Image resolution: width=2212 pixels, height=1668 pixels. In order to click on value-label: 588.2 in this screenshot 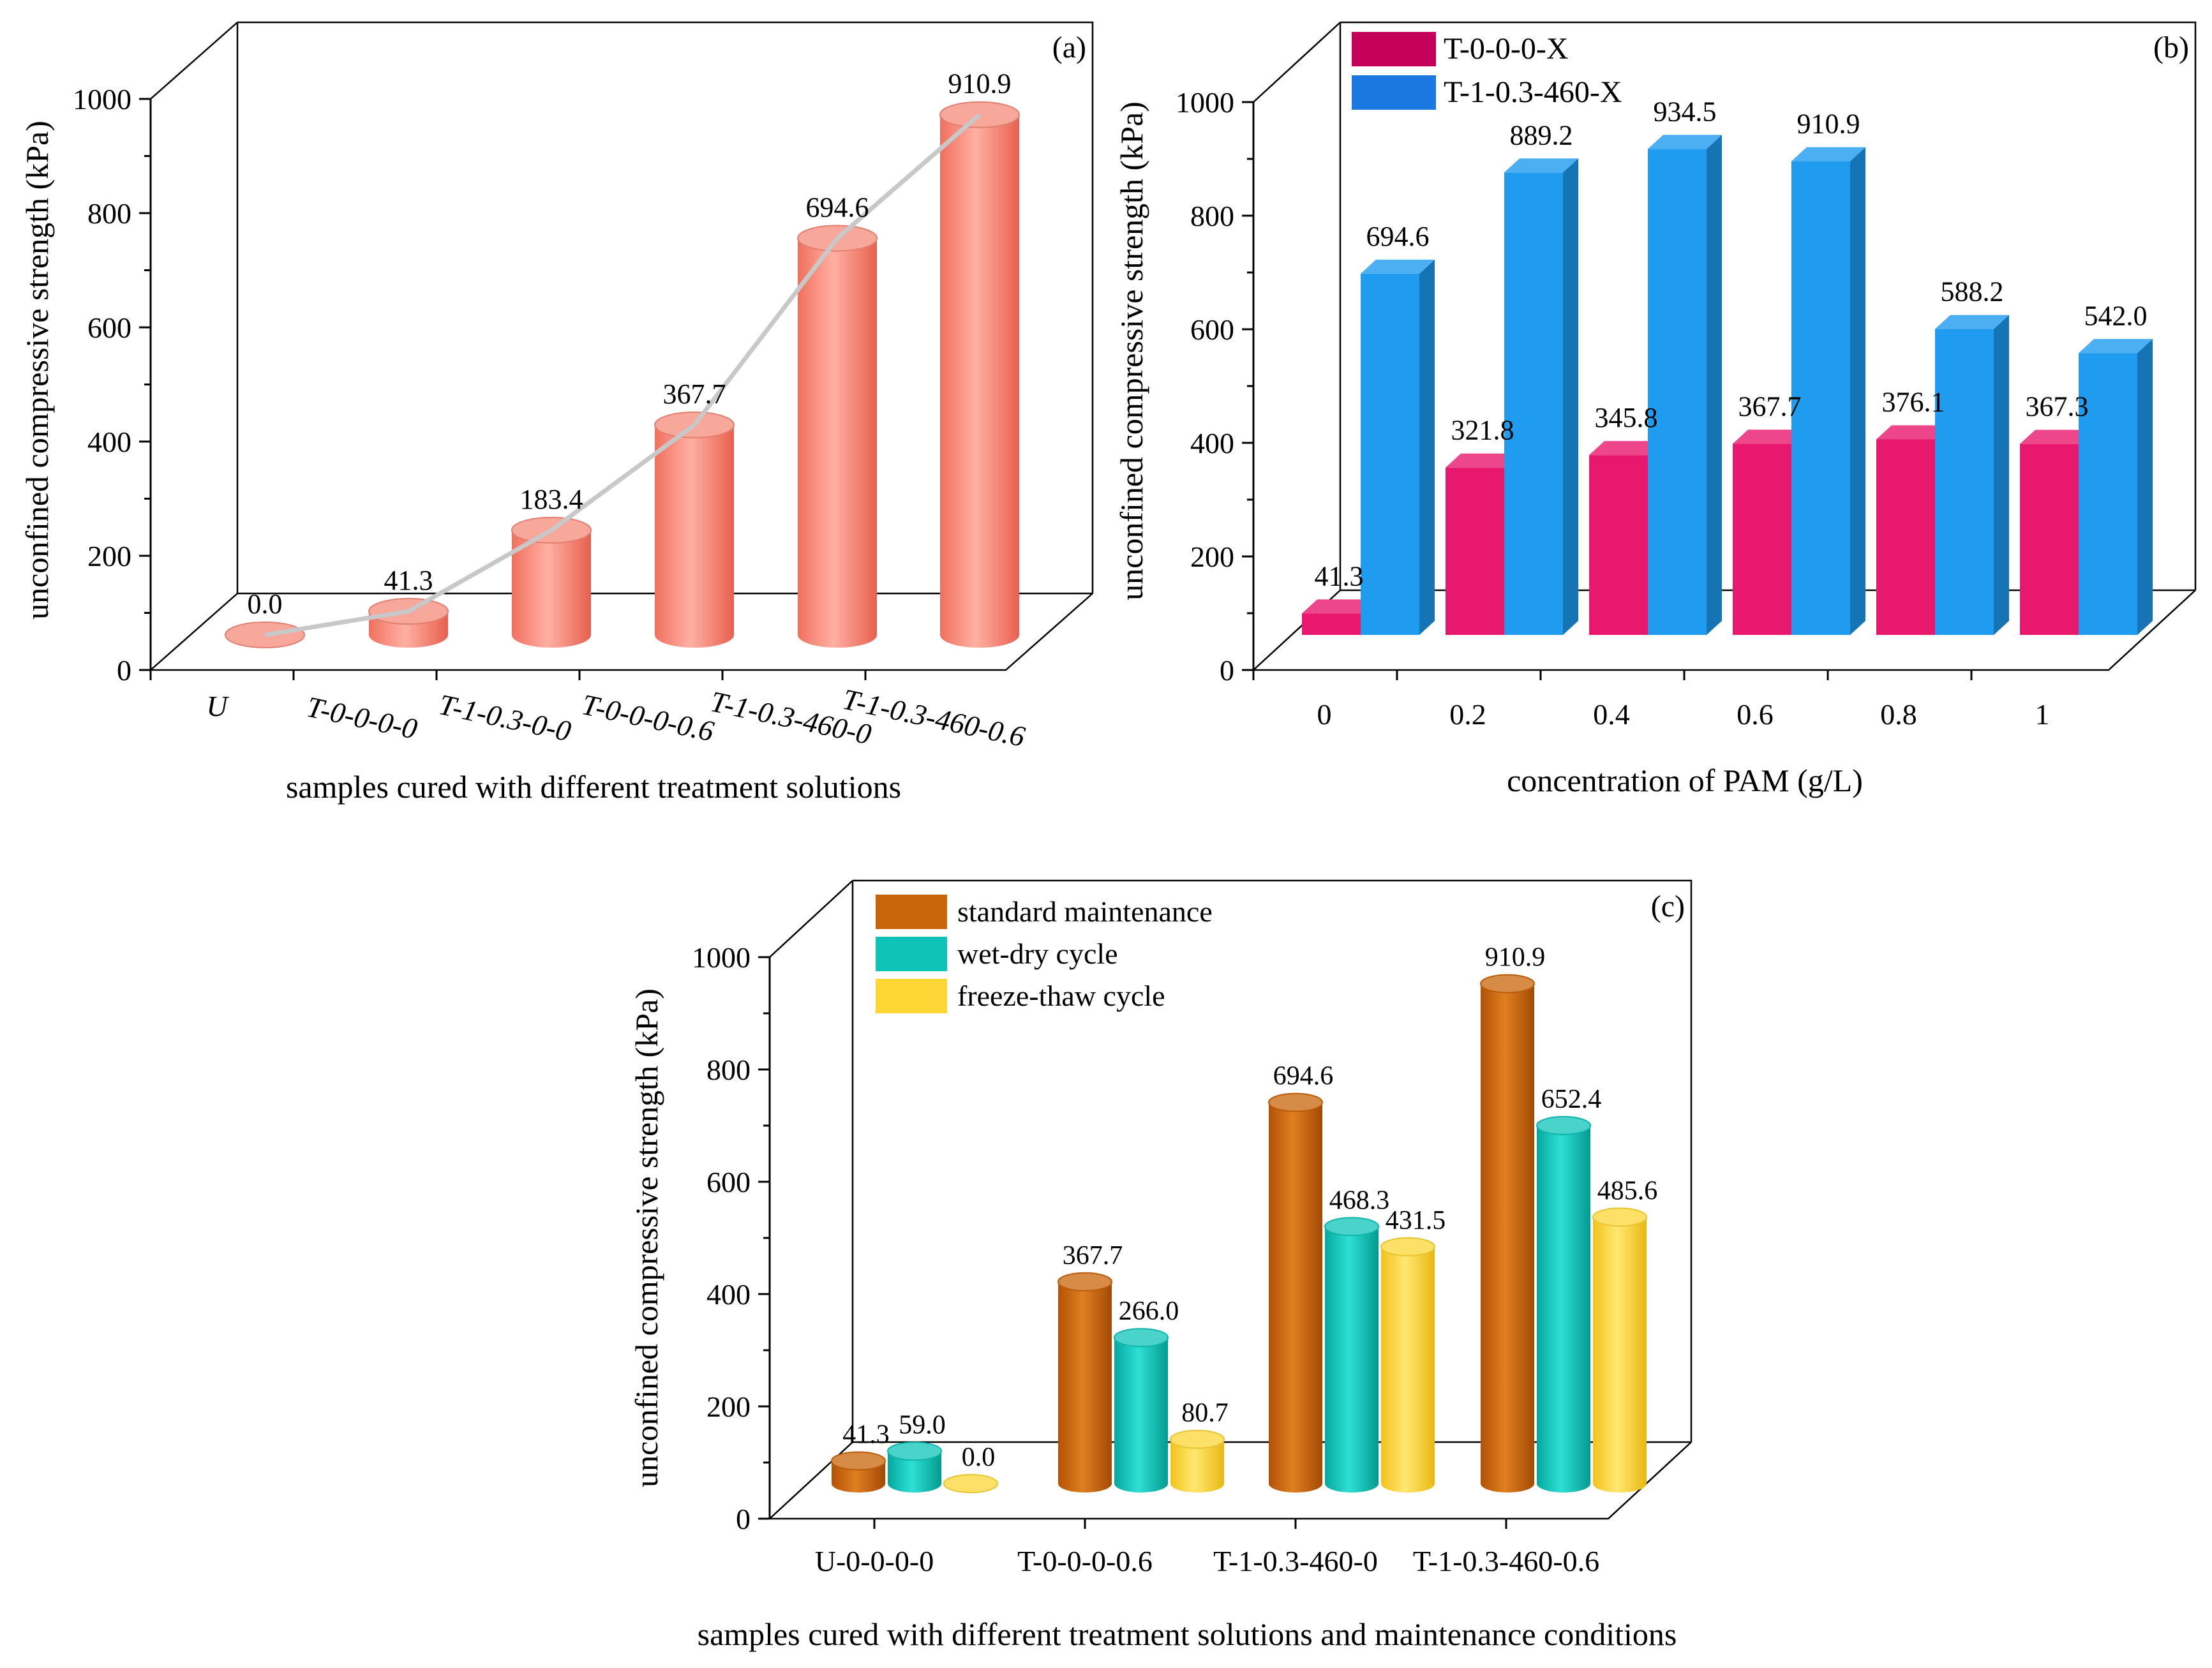, I will do `click(1972, 292)`.